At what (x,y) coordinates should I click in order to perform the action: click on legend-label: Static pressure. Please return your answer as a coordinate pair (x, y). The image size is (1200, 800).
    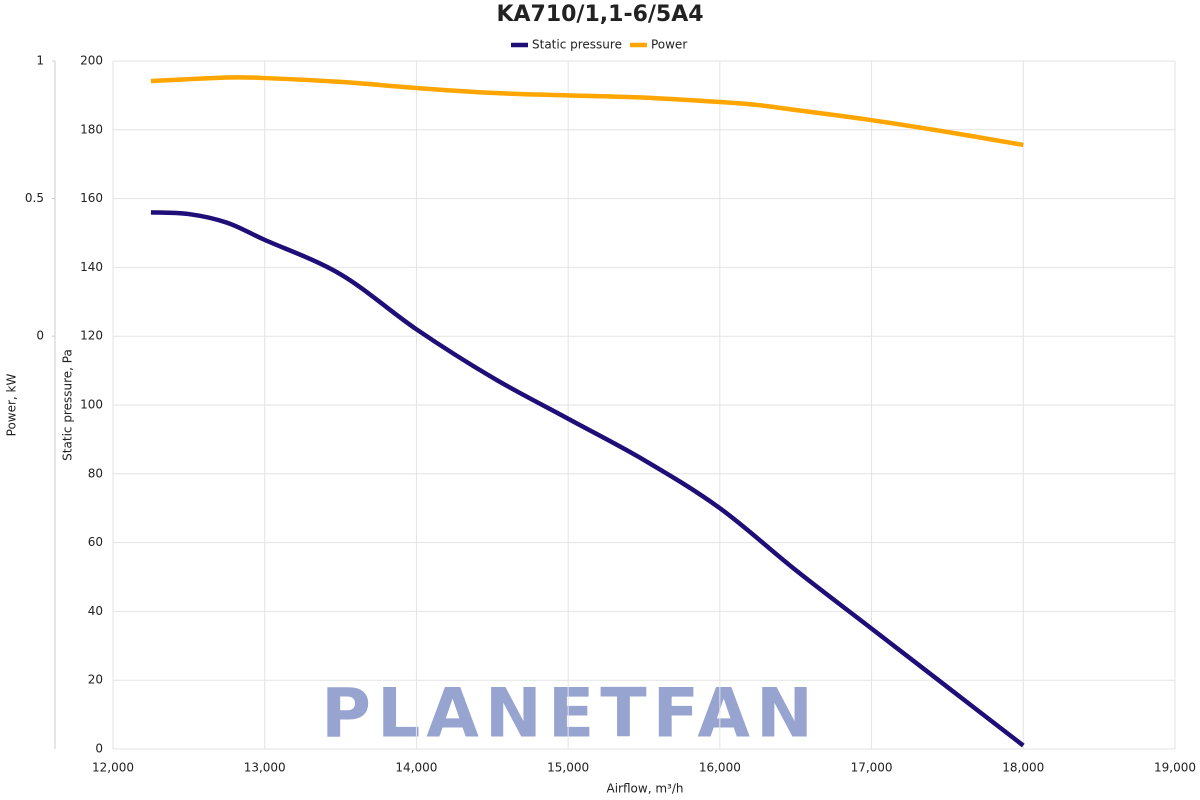
    Looking at the image, I should click on (577, 45).